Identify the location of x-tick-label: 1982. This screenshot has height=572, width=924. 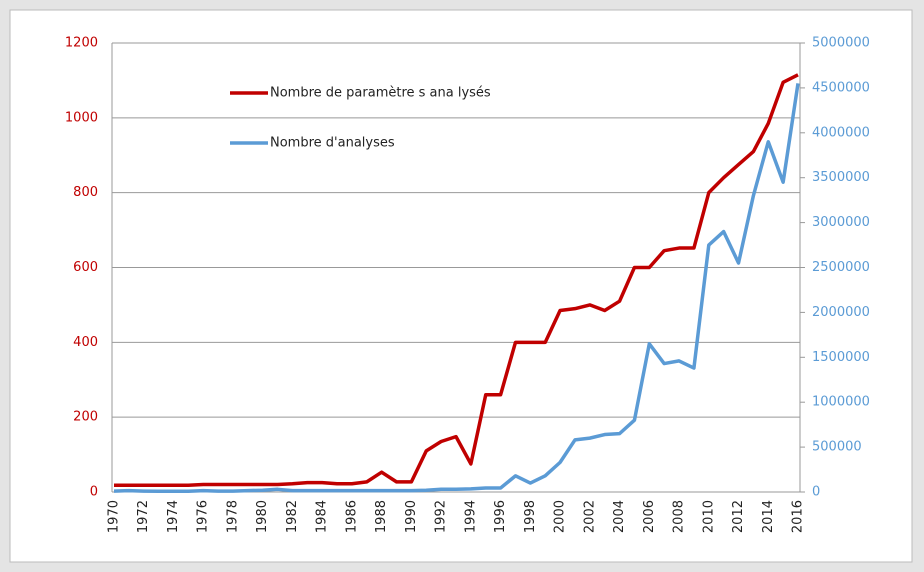
(292, 516).